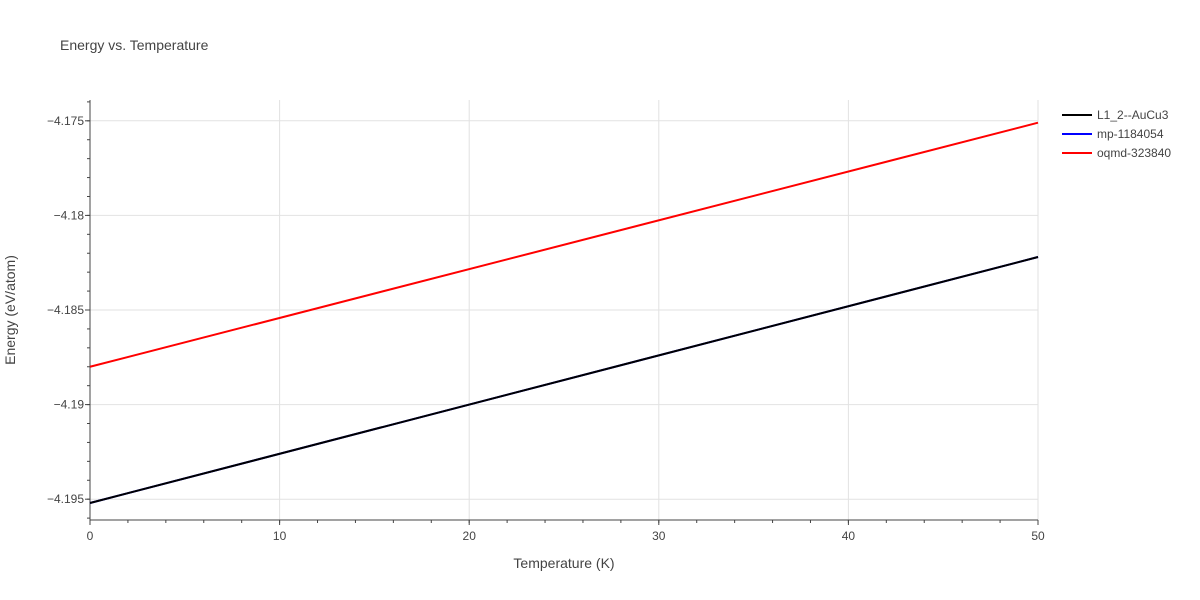 This screenshot has height=600, width=1200. What do you see at coordinates (134, 45) in the screenshot?
I see `chart-title: Energy vs. Temperature` at bounding box center [134, 45].